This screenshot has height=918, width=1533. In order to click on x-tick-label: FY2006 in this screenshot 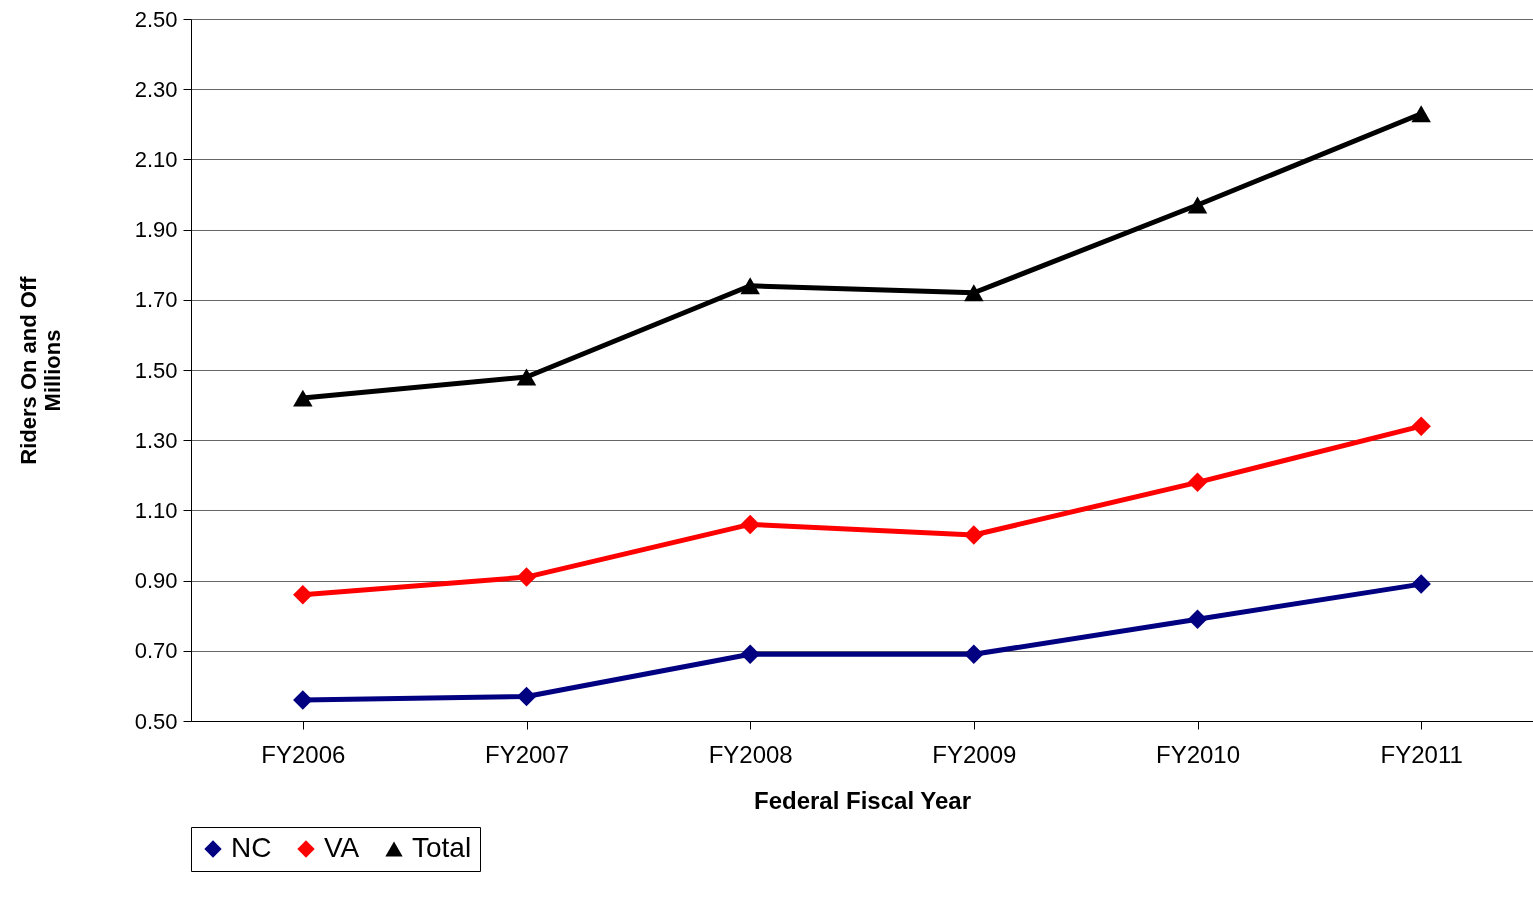, I will do `click(303, 754)`.